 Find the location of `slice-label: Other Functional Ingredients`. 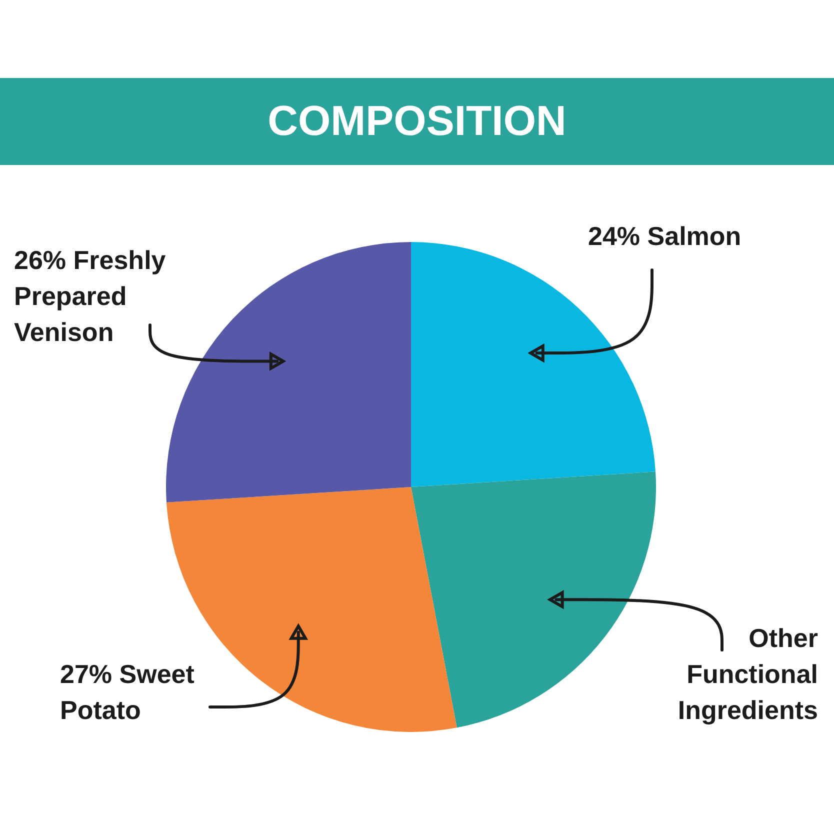

slice-label: Other Functional Ingredients is located at coordinates (748, 674).